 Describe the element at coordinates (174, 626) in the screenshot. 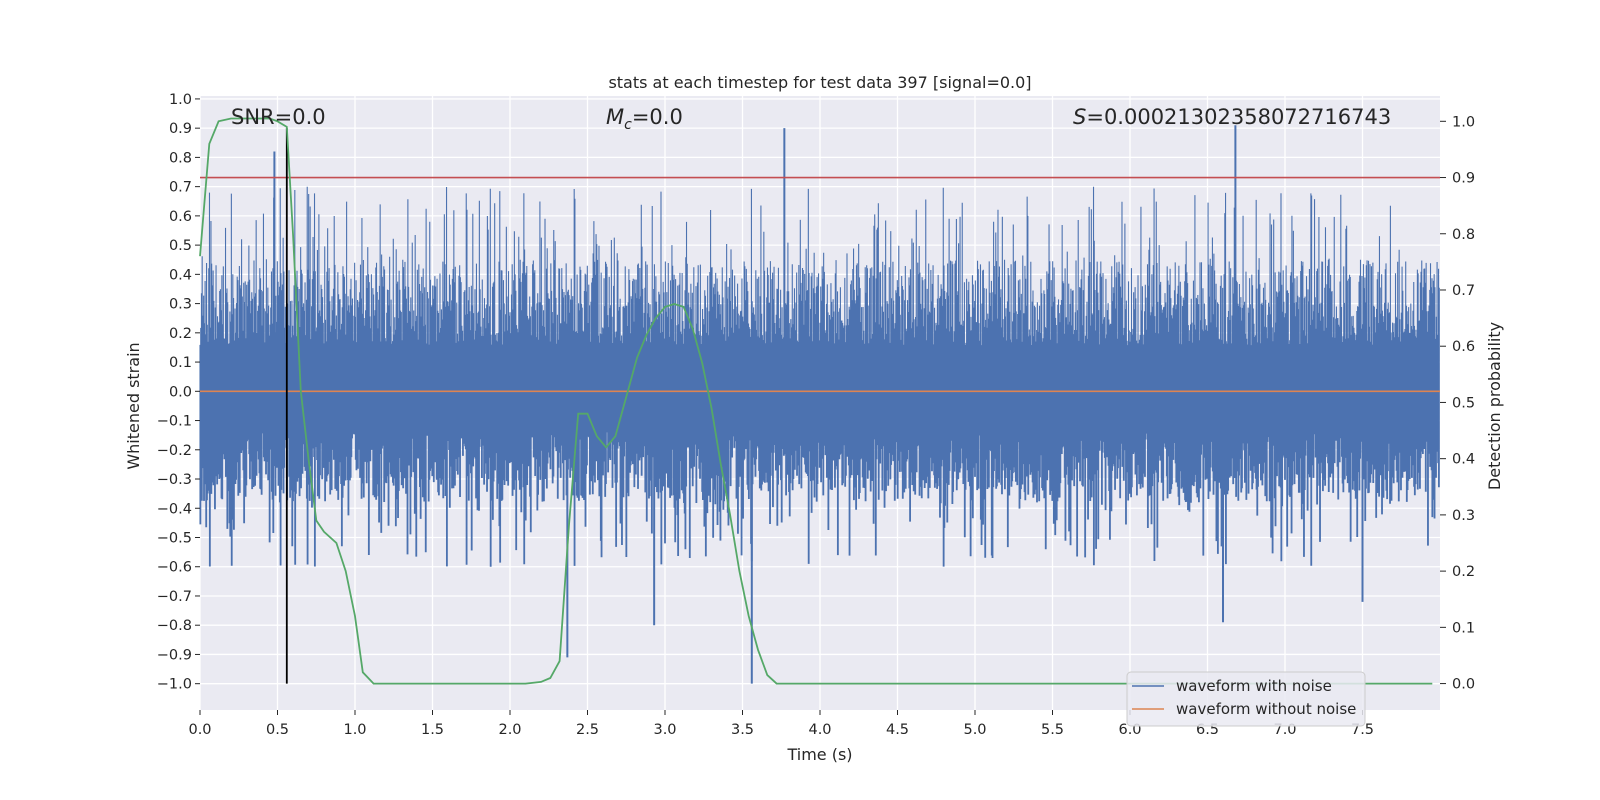

I see `y-left-tick-label: −0.8` at that location.